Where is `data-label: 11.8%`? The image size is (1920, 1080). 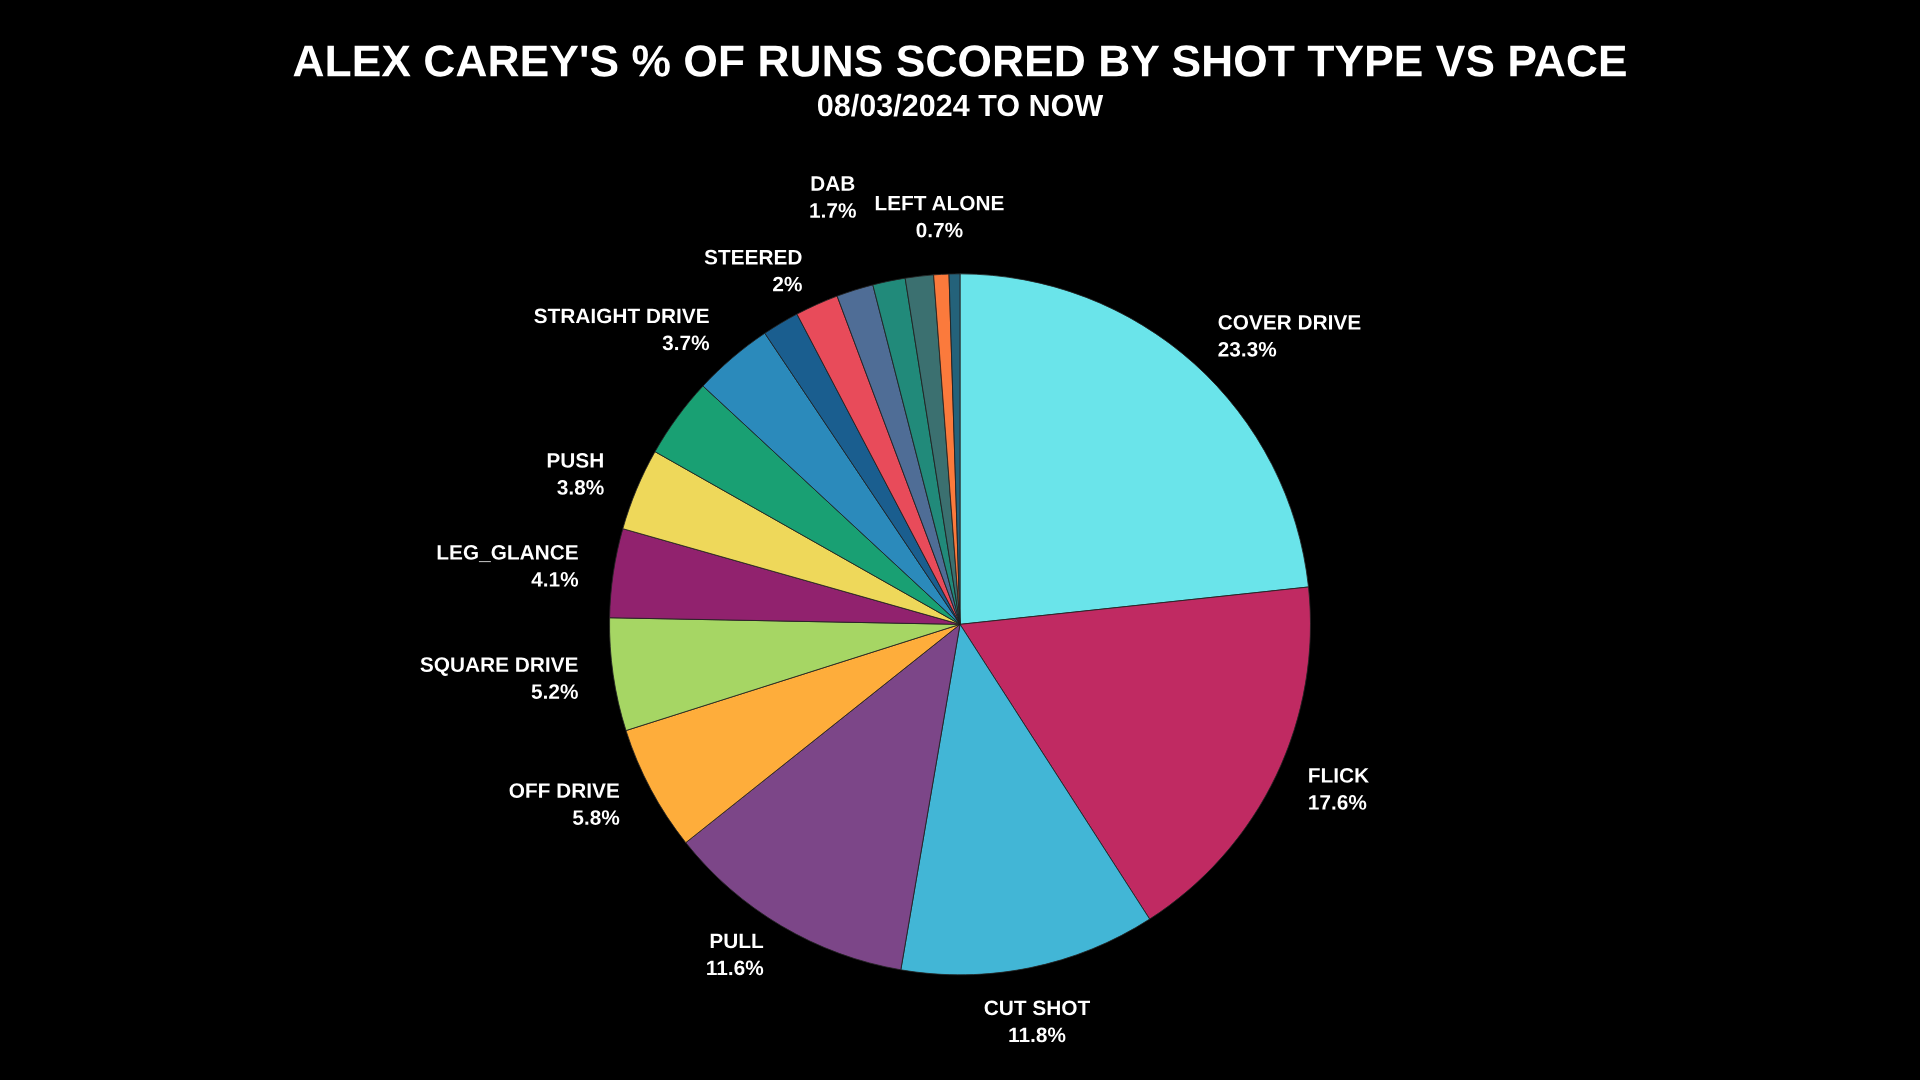
data-label: 11.8% is located at coordinates (1037, 1035).